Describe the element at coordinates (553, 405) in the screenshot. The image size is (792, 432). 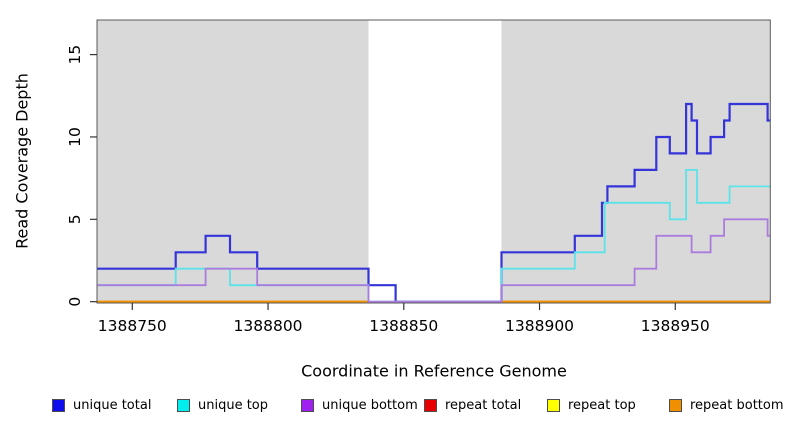
I see `legend-swatch-repeat-top` at that location.